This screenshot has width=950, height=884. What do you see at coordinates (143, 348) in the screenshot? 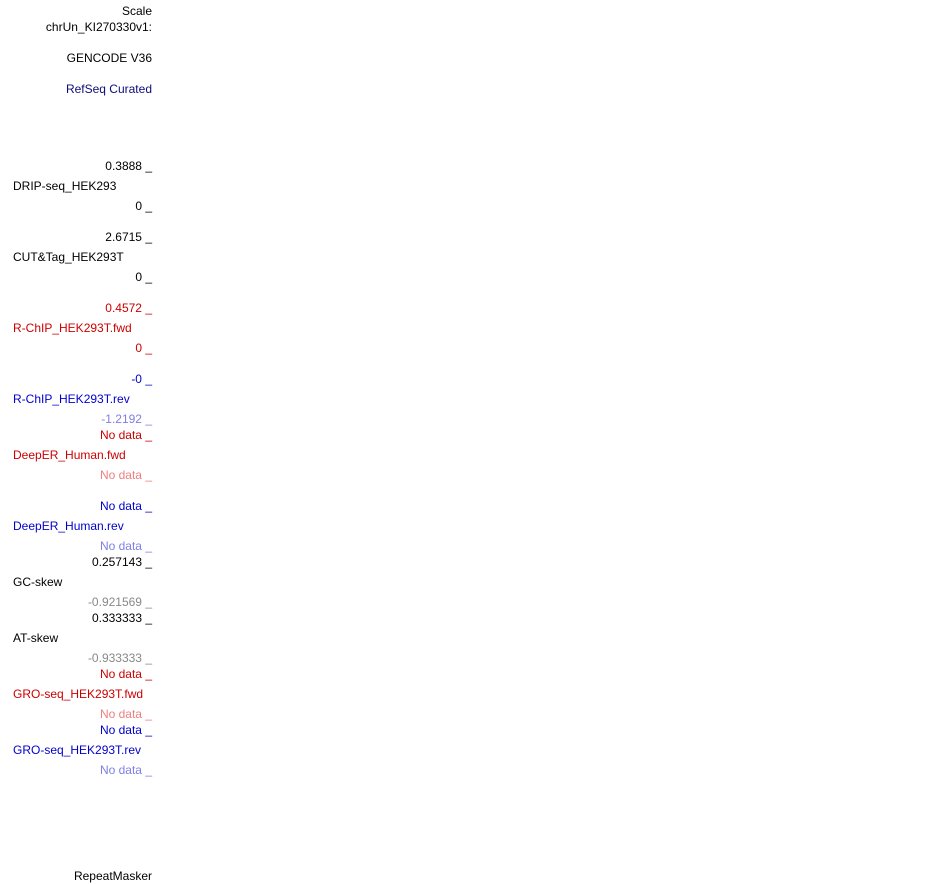
I see `rchip-fwd-min-value: 0 _` at bounding box center [143, 348].